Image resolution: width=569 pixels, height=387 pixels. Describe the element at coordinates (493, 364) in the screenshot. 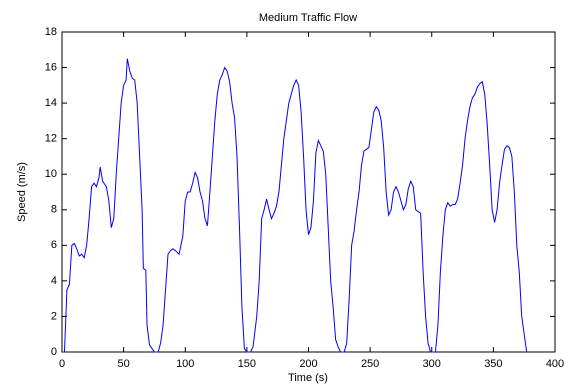

I see `x-tick-label: 350` at that location.